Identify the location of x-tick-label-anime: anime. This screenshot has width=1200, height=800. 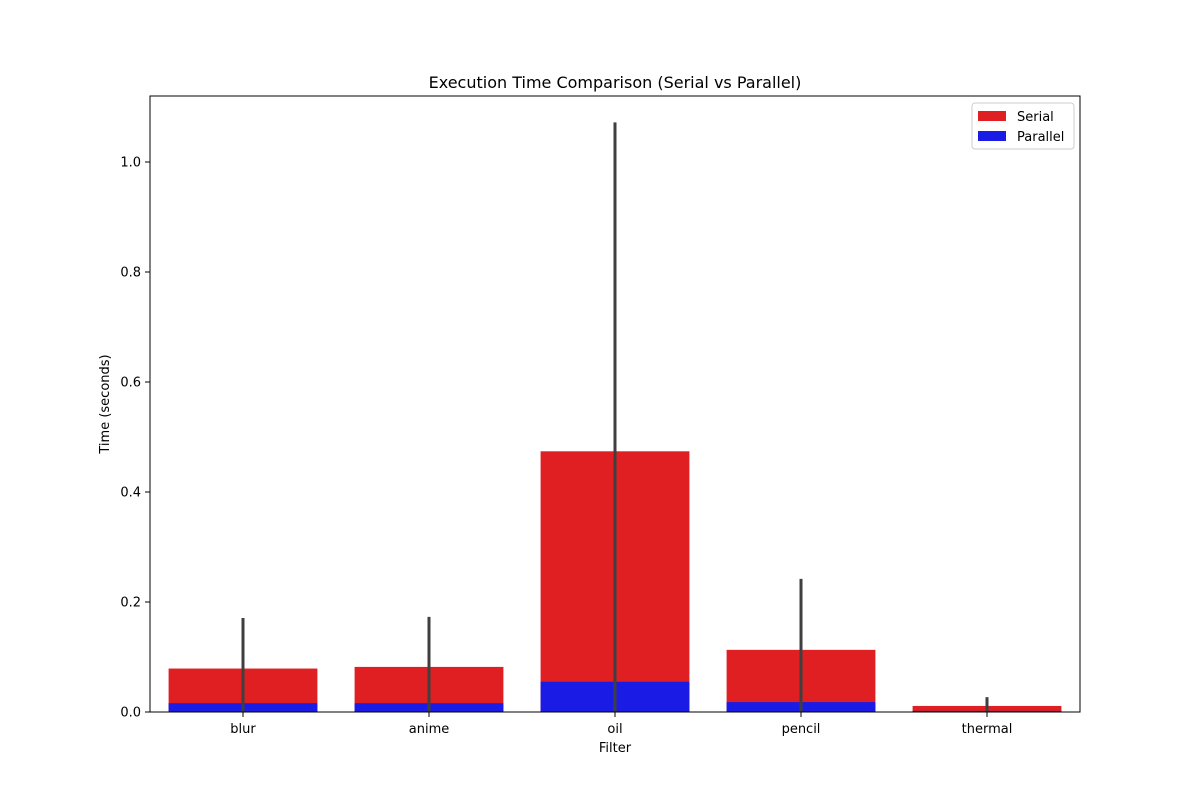
(429, 729).